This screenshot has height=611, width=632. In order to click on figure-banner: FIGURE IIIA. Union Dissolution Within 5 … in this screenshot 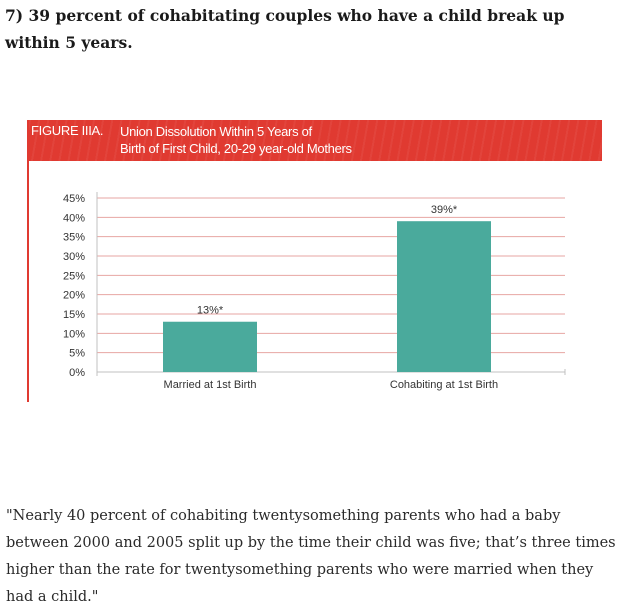, I will do `click(315, 140)`.